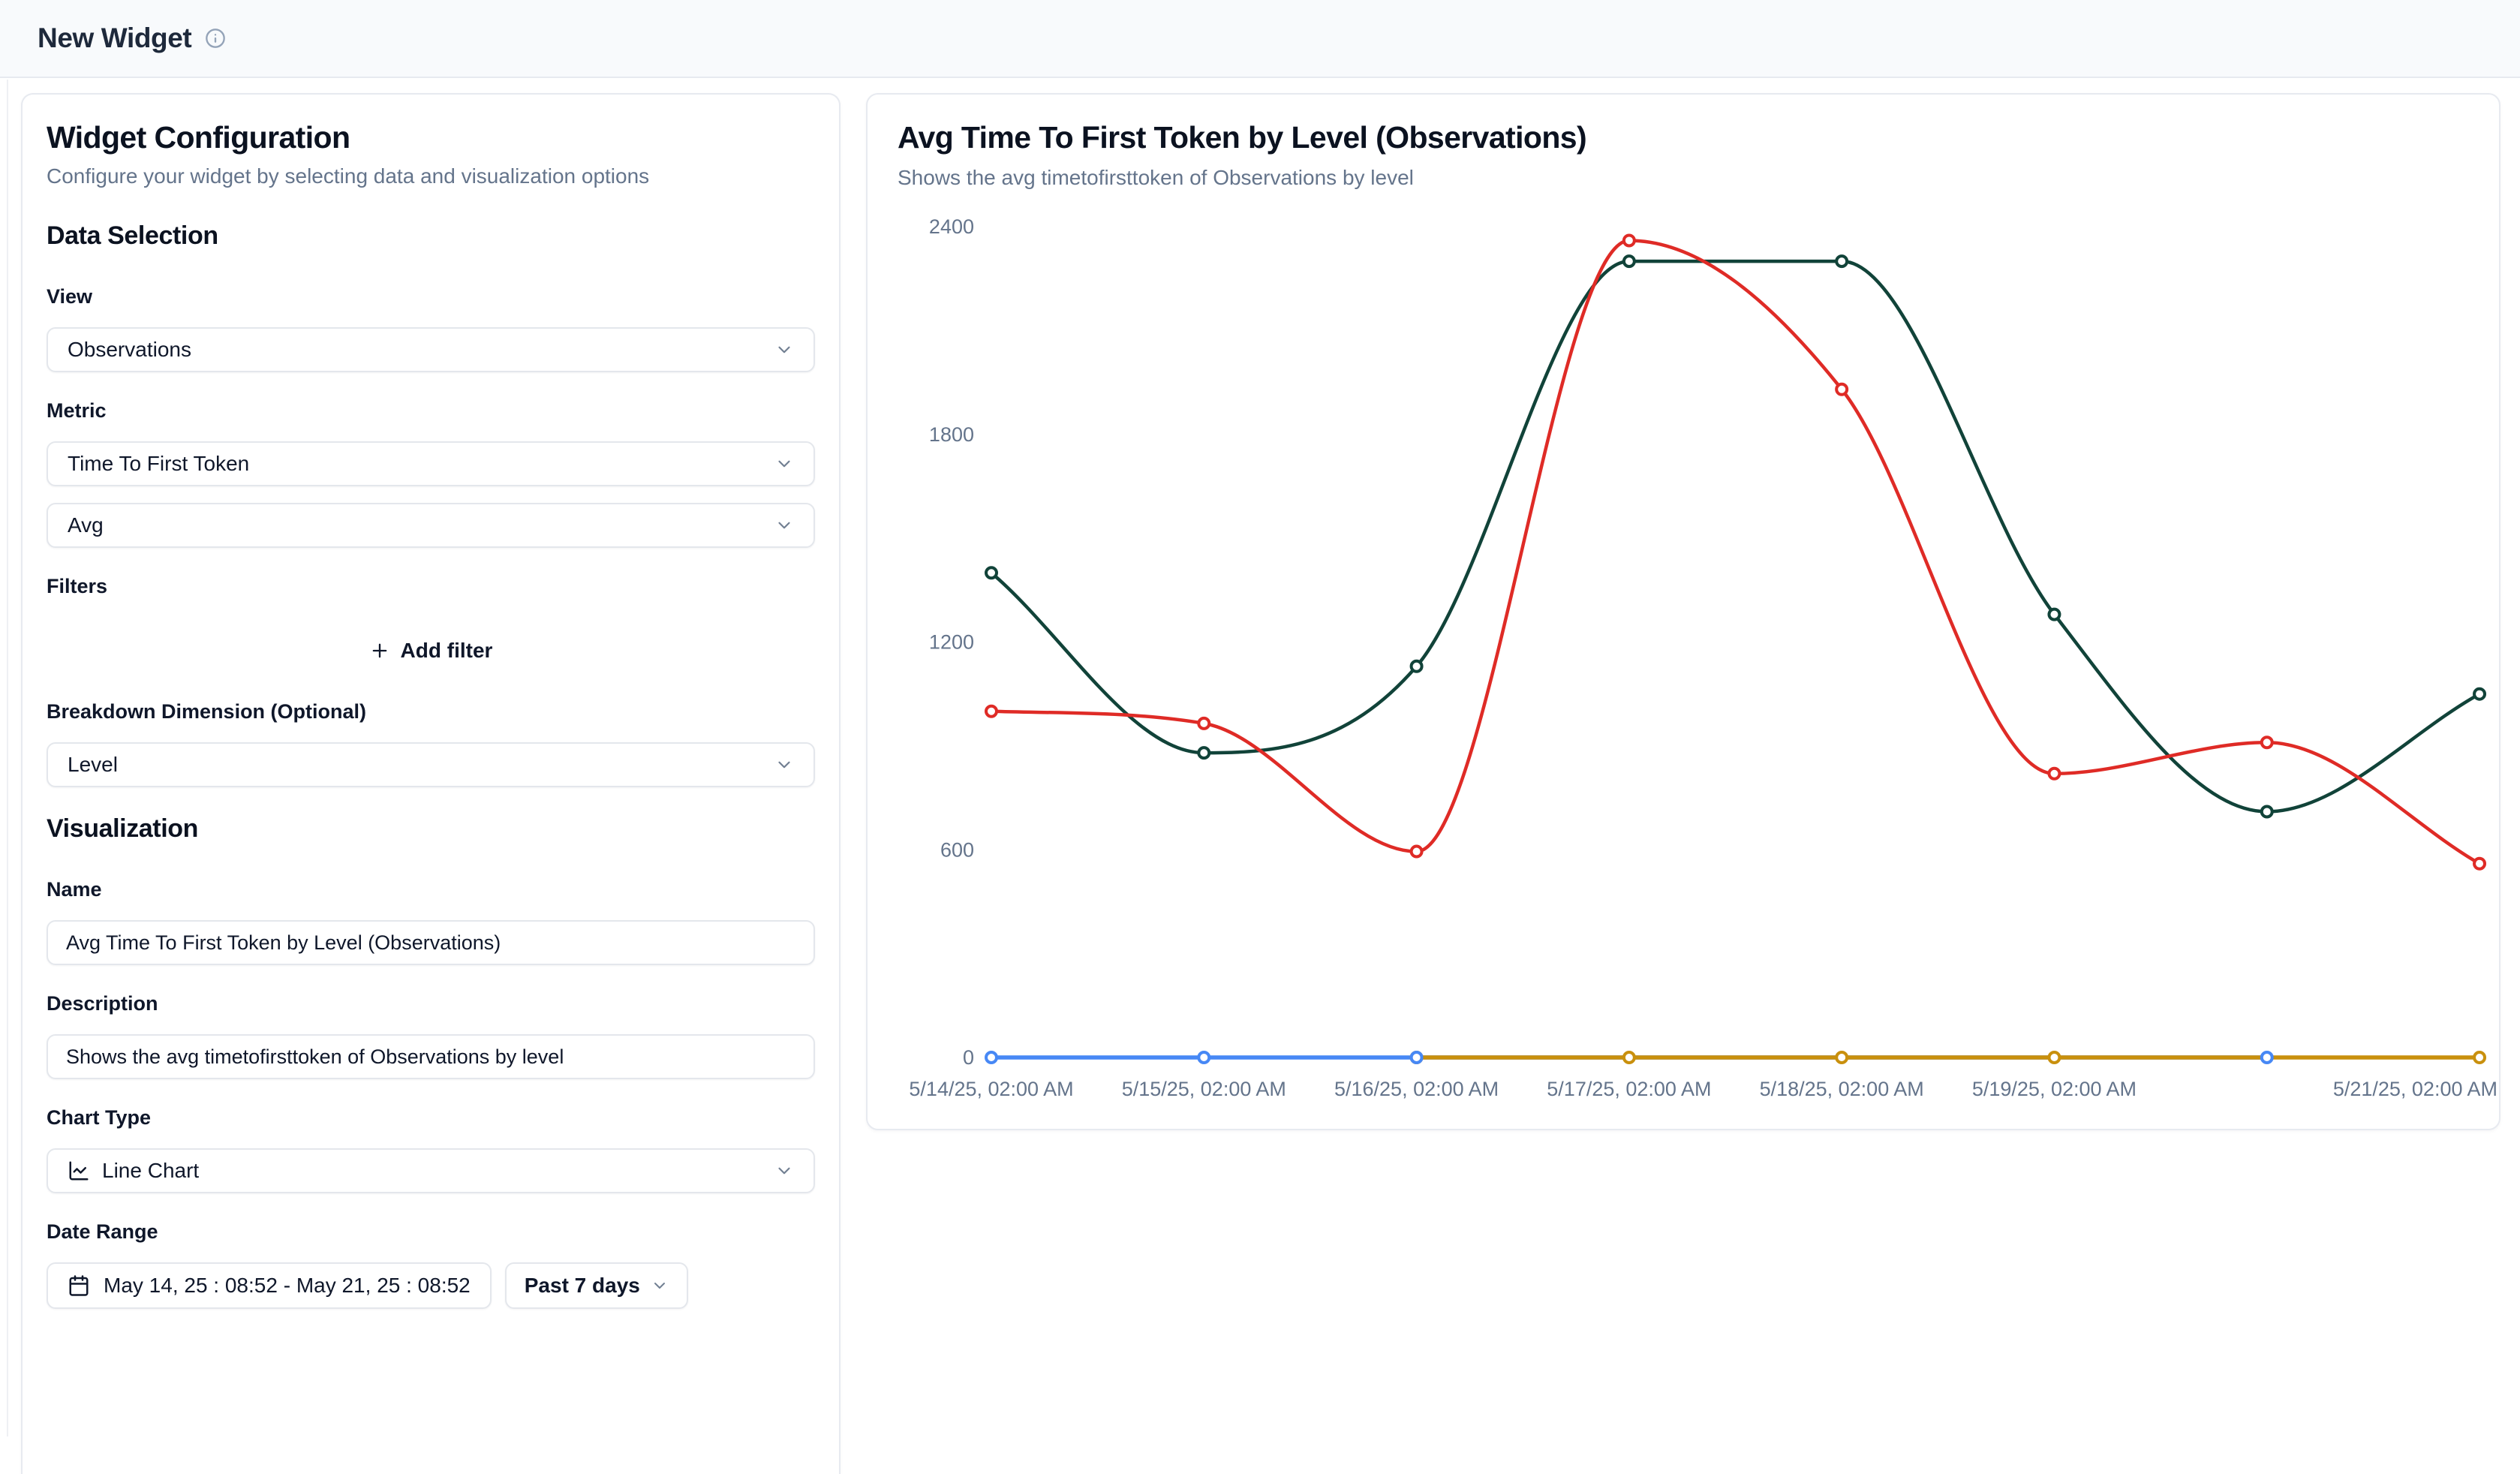  Describe the element at coordinates (99, 1117) in the screenshot. I see `chart-type-label: Chart Type` at that location.